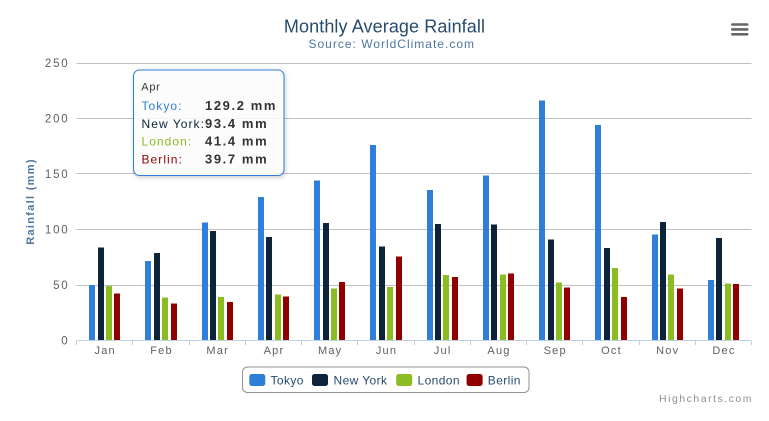 This screenshot has height=421, width=769. What do you see at coordinates (162, 159) in the screenshot?
I see `svg-text: Berlin:` at bounding box center [162, 159].